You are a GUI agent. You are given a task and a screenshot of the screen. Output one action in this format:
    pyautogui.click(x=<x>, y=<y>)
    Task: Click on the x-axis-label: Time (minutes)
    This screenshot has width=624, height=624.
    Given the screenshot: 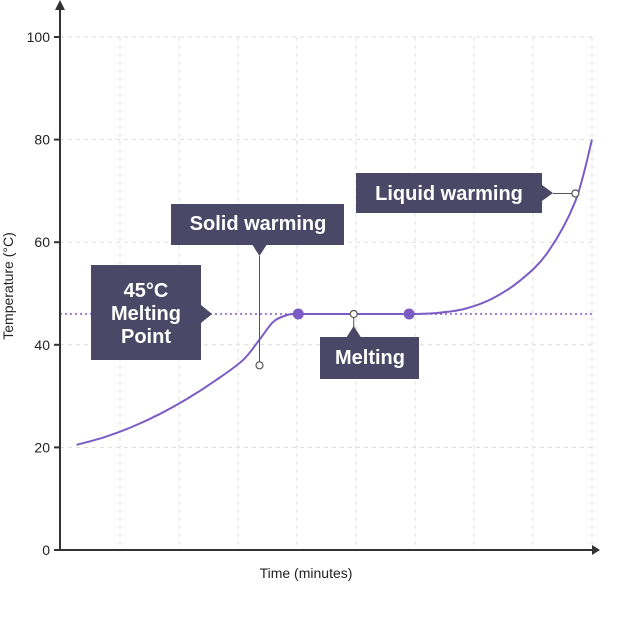 What is the action you would take?
    pyautogui.click(x=306, y=573)
    